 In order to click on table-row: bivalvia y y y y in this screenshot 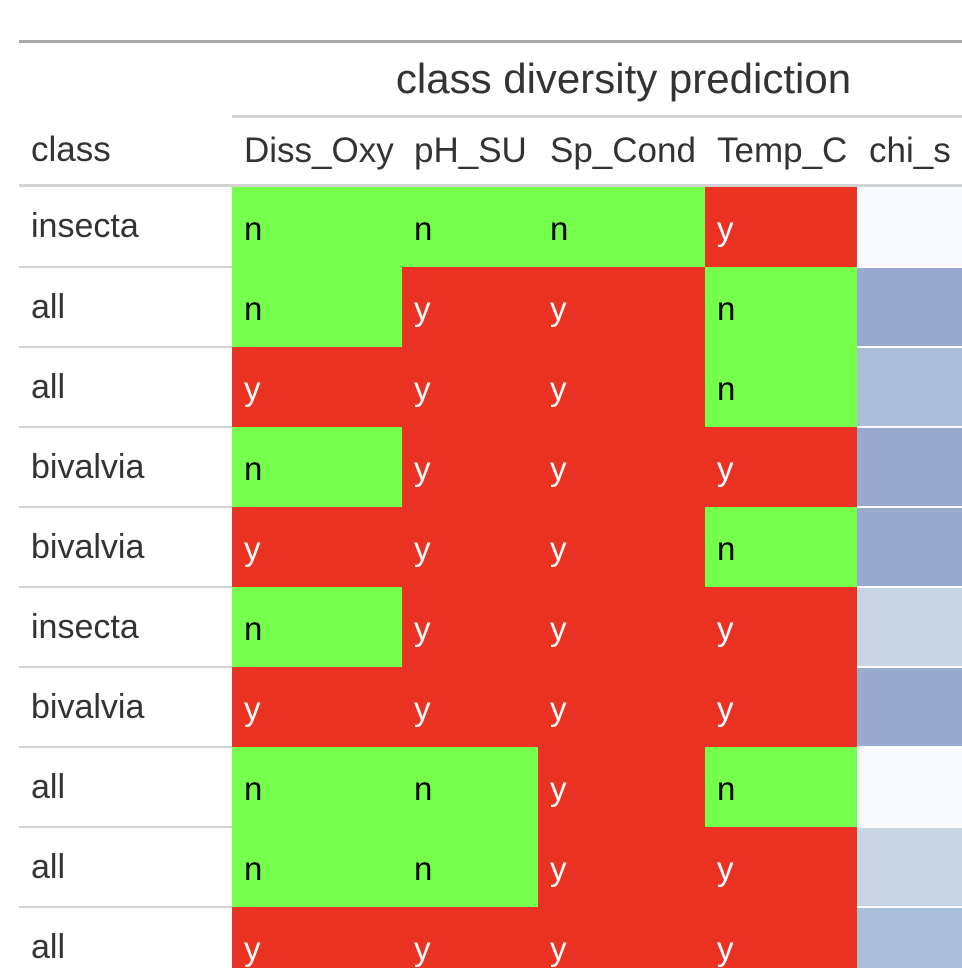, I will do `click(490, 707)`.